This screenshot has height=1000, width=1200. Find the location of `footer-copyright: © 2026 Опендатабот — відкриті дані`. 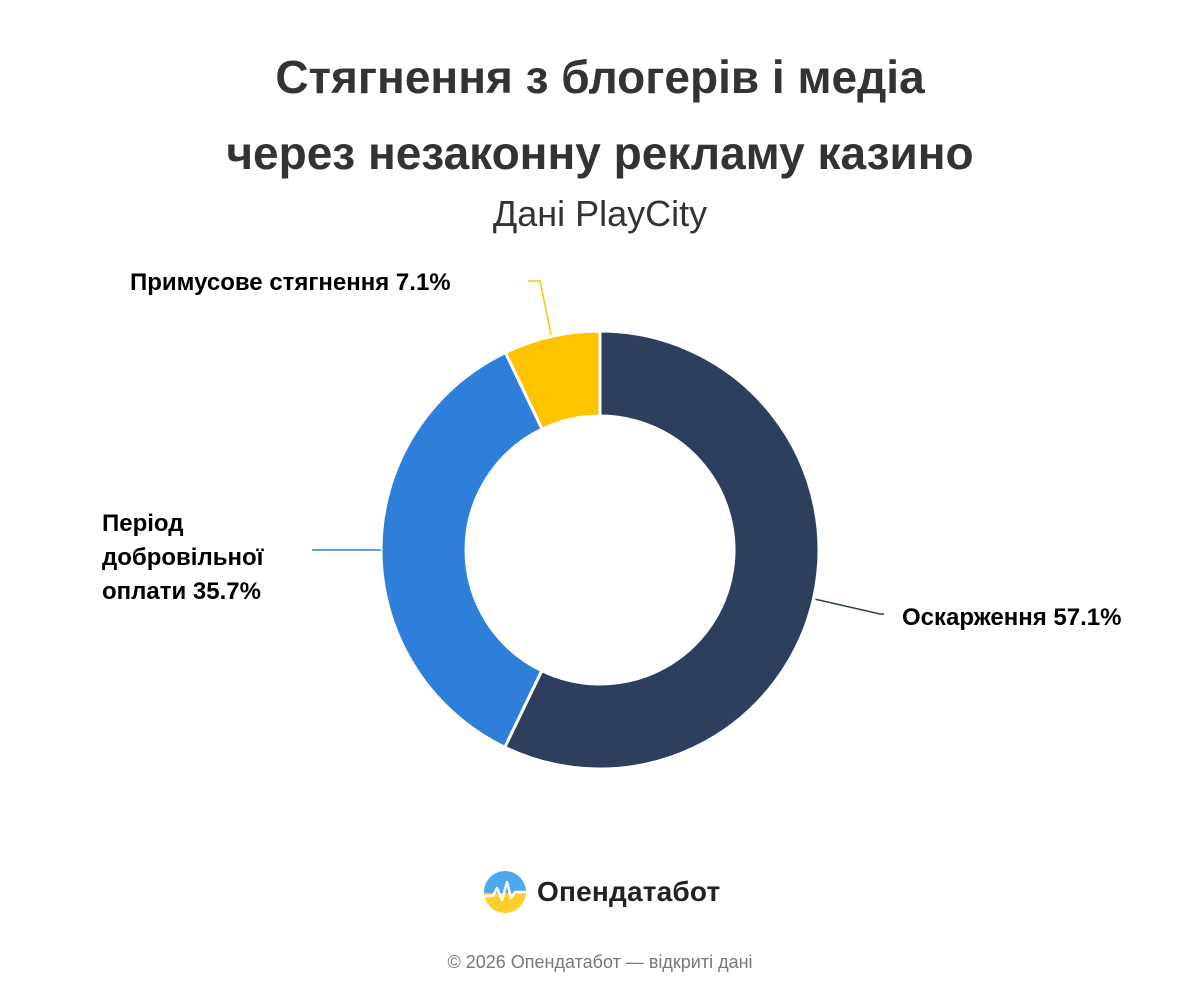

footer-copyright: © 2026 Опендатабот — відкриті дані is located at coordinates (600, 962).